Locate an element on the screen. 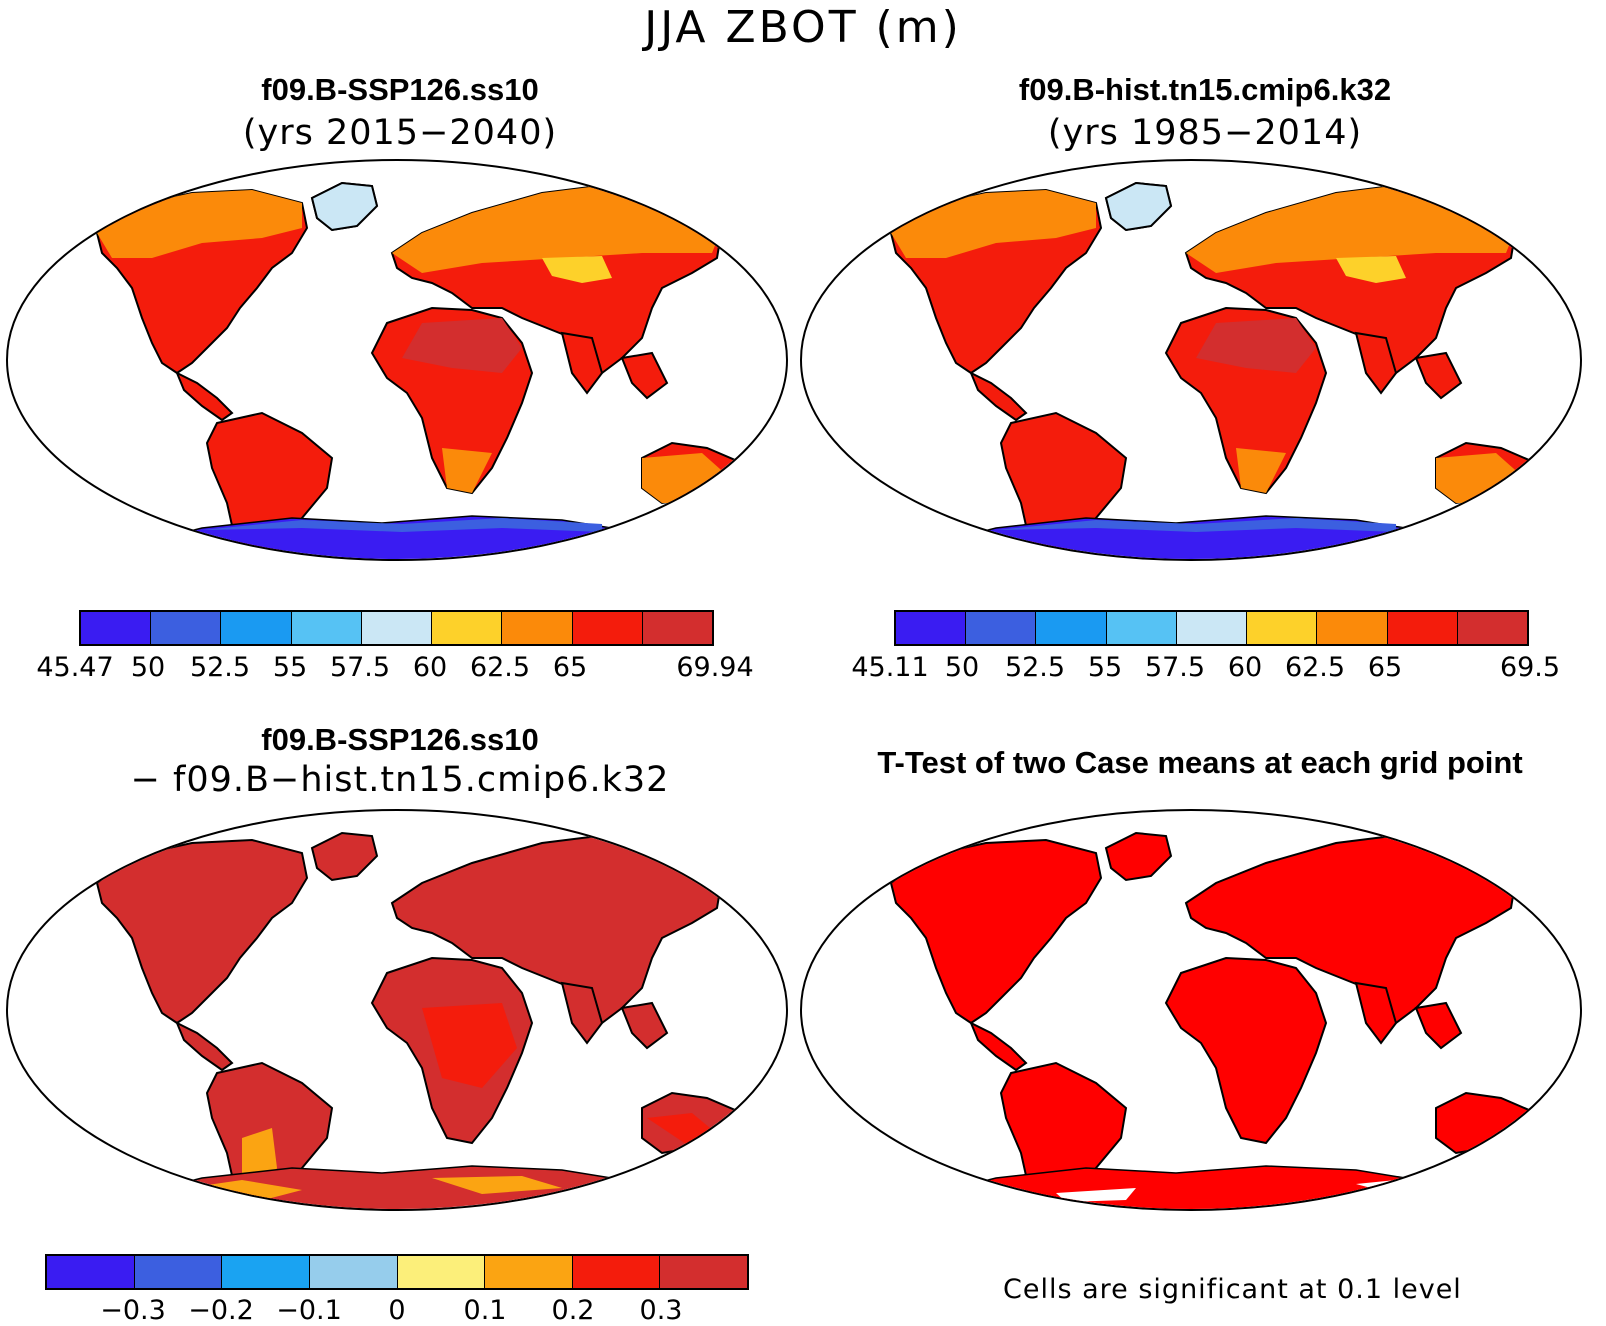  panel-subtitle-top-right: (yrs 1985−2014) is located at coordinates (1205, 133).